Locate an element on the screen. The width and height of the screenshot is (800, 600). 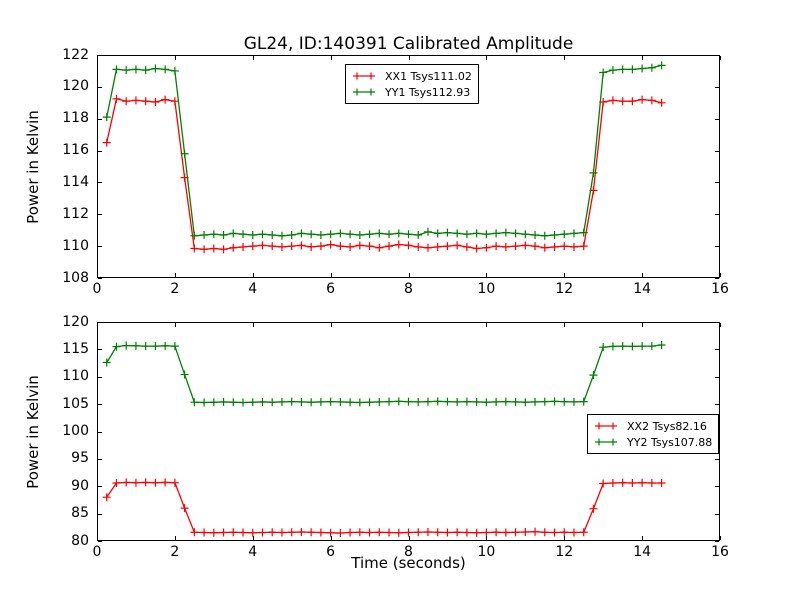
legend-top: XX1 Tsys111.02 YY1 Tsys112.93 is located at coordinates (412, 84).